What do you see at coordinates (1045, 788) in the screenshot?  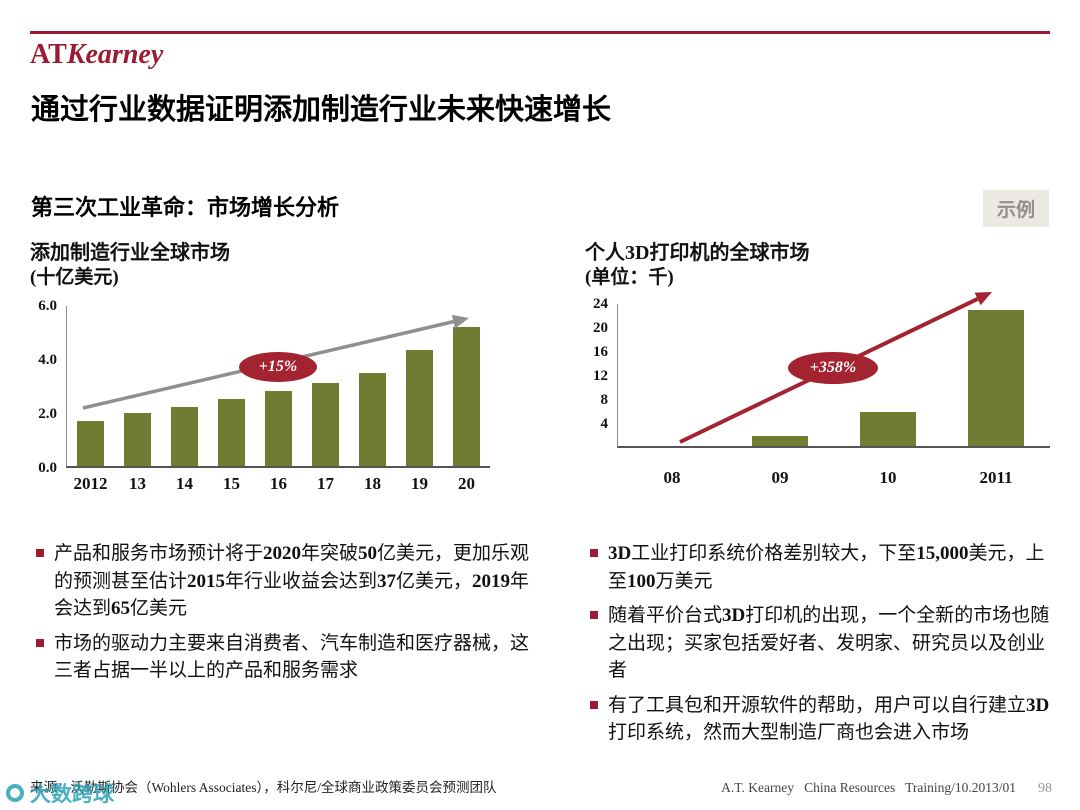 I see `page-number: 98` at bounding box center [1045, 788].